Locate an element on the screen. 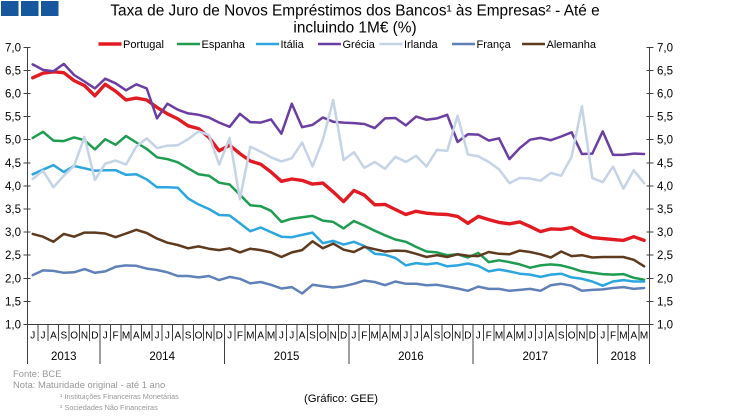  svg-text: 2016 is located at coordinates (411, 357).